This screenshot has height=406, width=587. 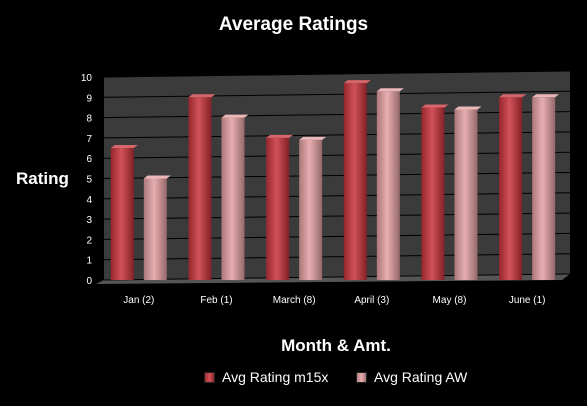 What do you see at coordinates (527, 300) in the screenshot?
I see `x-tick-label: June (1)` at bounding box center [527, 300].